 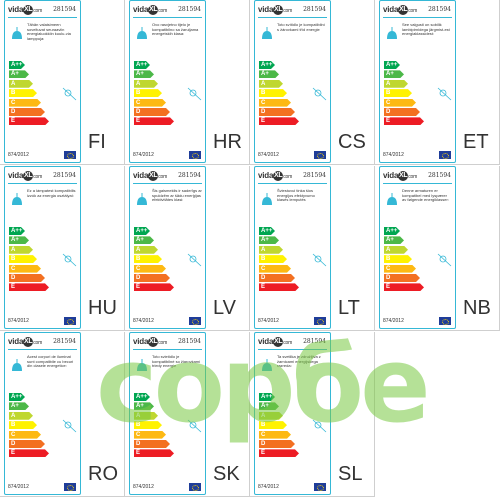 I want to click on language-code: FI, so click(x=97, y=142).